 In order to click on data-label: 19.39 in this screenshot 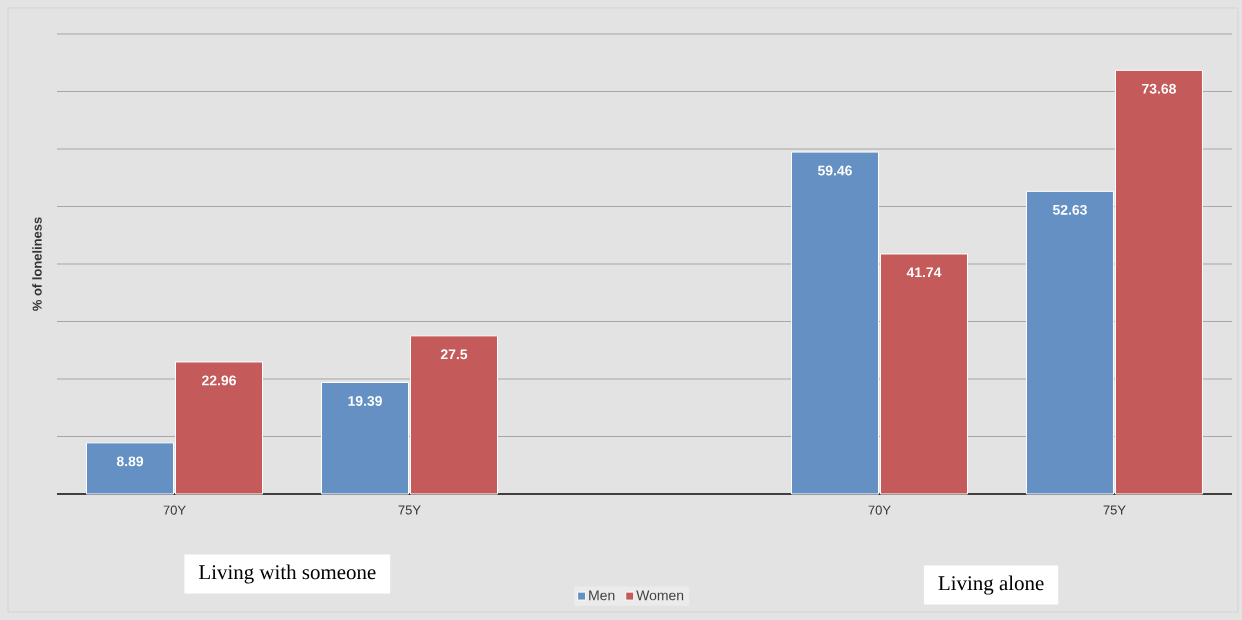, I will do `click(365, 401)`.